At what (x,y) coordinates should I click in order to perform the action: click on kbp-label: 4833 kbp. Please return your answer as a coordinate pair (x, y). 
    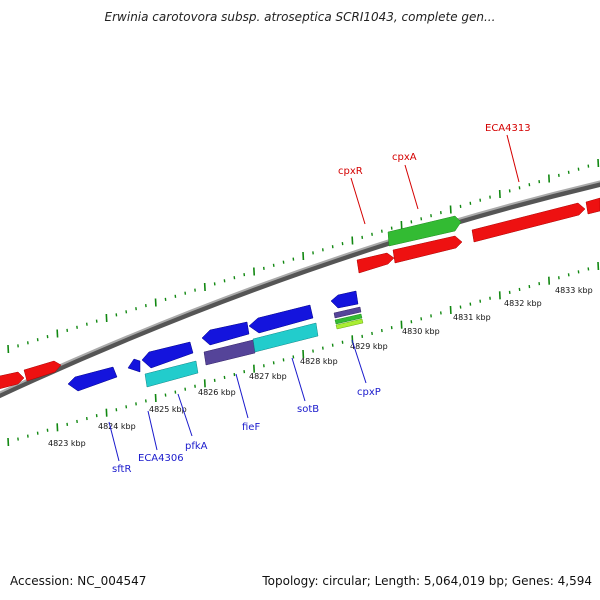
    Looking at the image, I should click on (574, 290).